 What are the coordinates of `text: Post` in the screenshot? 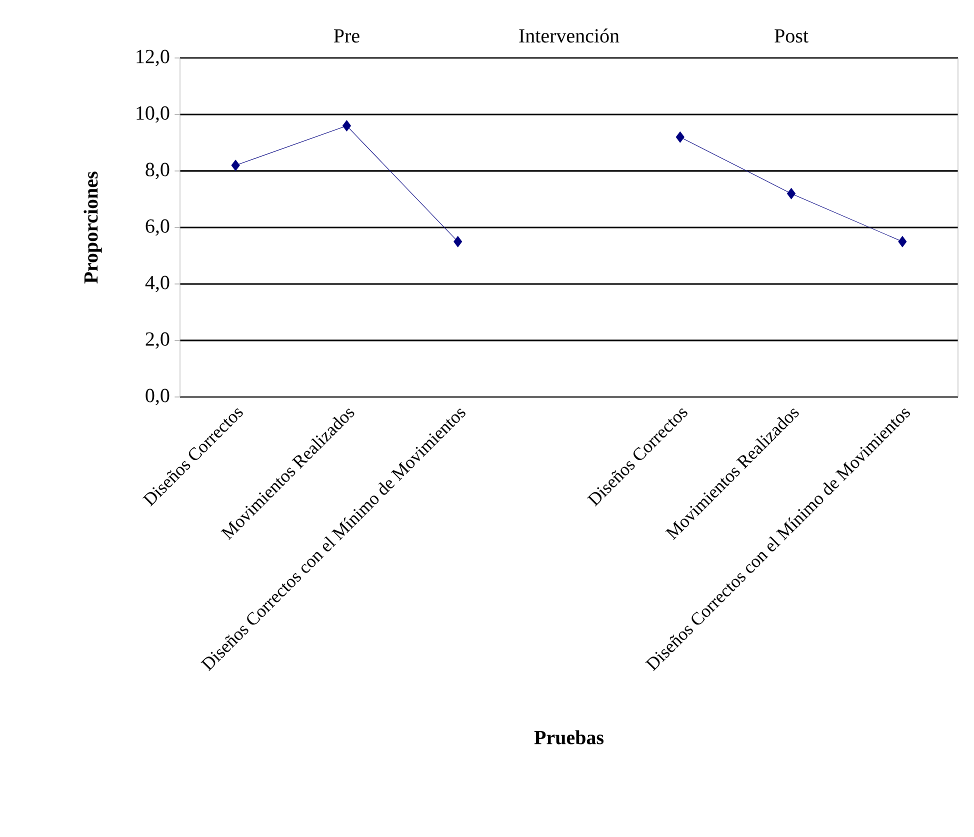 It's located at (791, 36).